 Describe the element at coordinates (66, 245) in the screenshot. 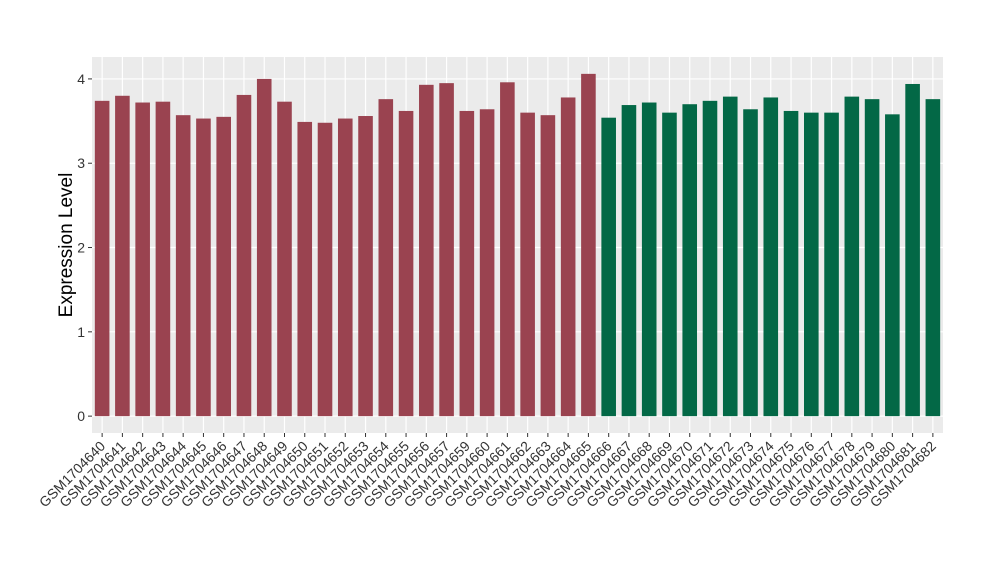

I see `y-axis-label: Expression Level` at that location.